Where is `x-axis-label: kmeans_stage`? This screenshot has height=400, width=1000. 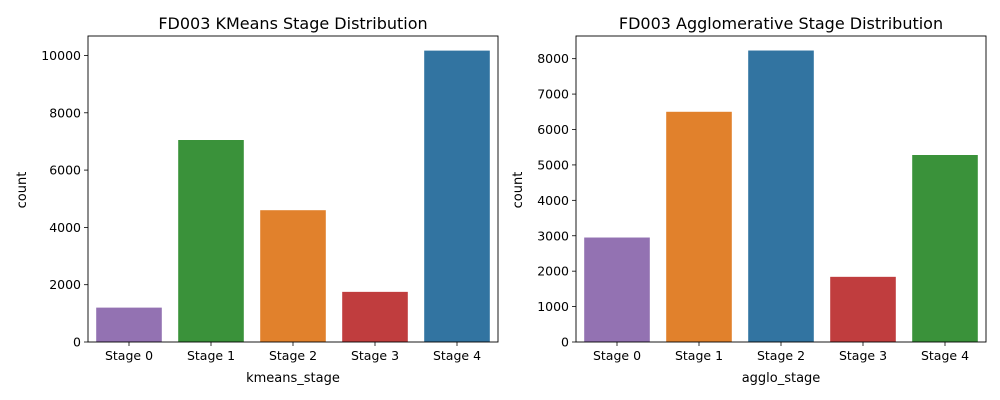 x-axis-label: kmeans_stage is located at coordinates (293, 378).